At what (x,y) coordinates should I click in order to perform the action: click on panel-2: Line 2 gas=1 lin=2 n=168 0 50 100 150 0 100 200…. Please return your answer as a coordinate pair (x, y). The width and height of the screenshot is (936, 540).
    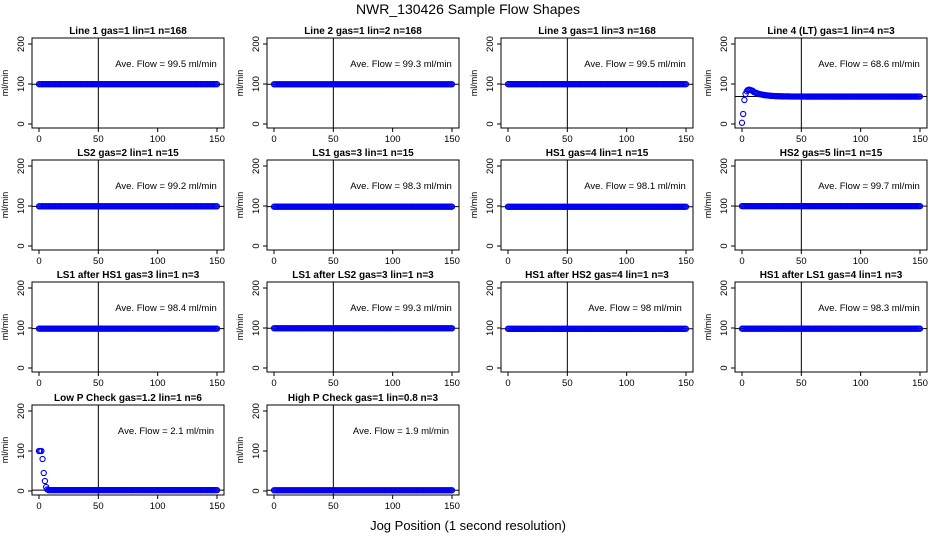
    Looking at the image, I should click on (347, 85).